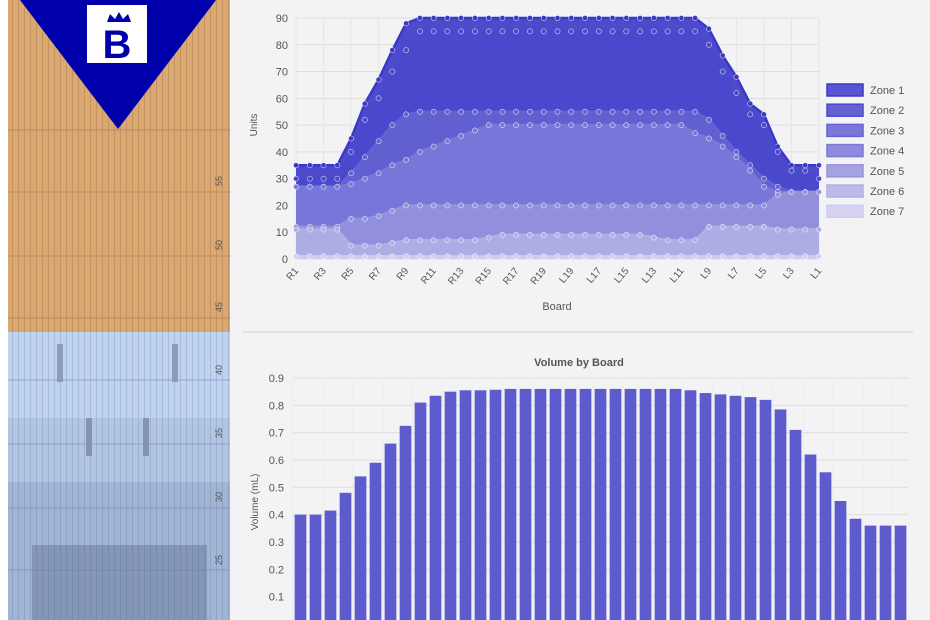  What do you see at coordinates (817, 274) in the screenshot?
I see `zone-x-tick: L1` at bounding box center [817, 274].